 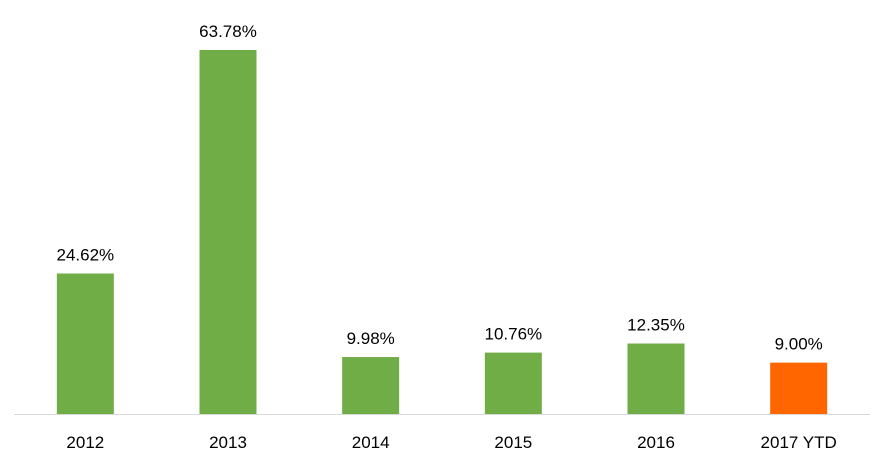 What do you see at coordinates (513, 383) in the screenshot?
I see `bar-2015` at bounding box center [513, 383].